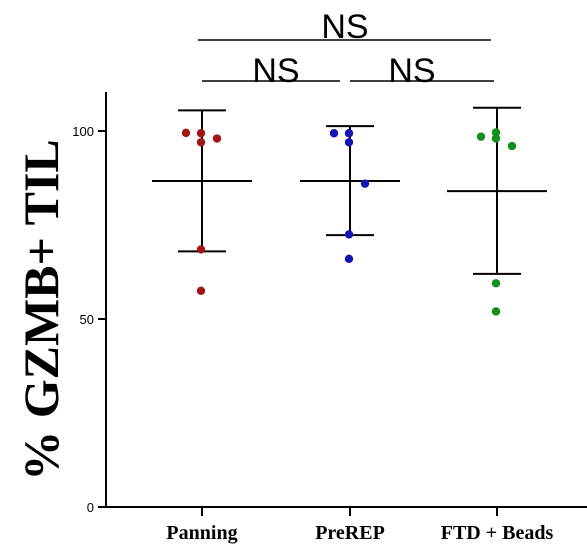 This screenshot has width=587, height=548. What do you see at coordinates (90, 507) in the screenshot?
I see `y-tick-label: 0` at bounding box center [90, 507].